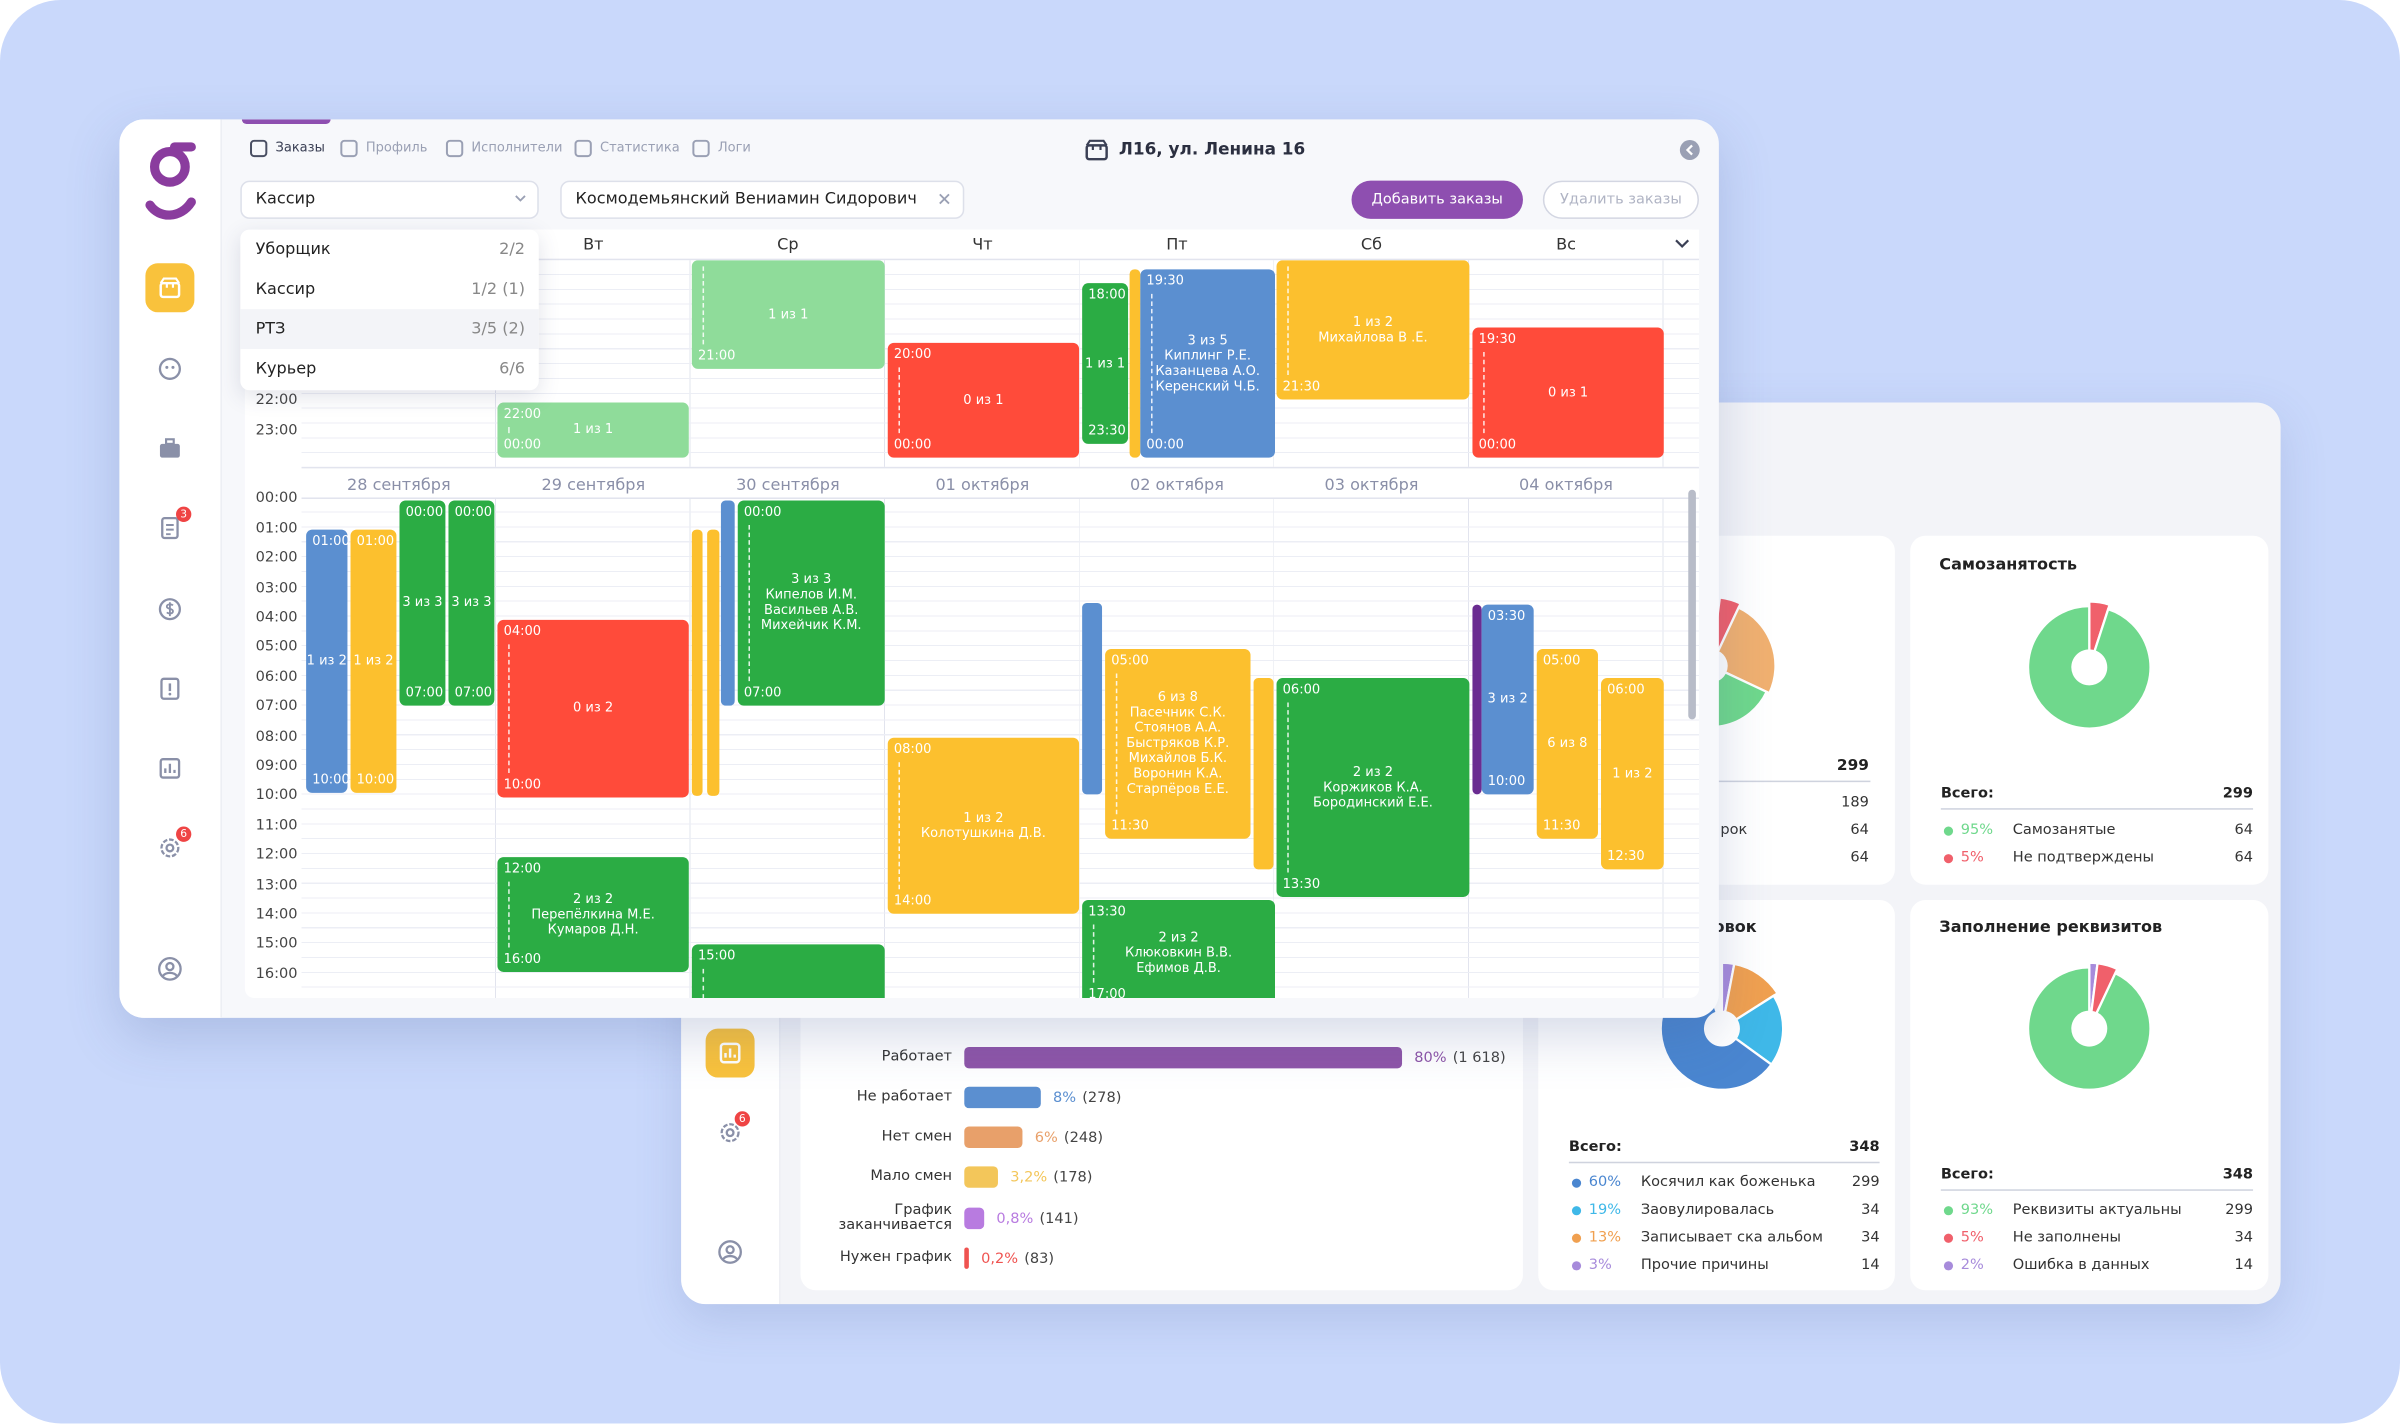 This screenshot has width=2400, height=1424. What do you see at coordinates (879, 1097) in the screenshot?
I see `bar-label: Не работает` at bounding box center [879, 1097].